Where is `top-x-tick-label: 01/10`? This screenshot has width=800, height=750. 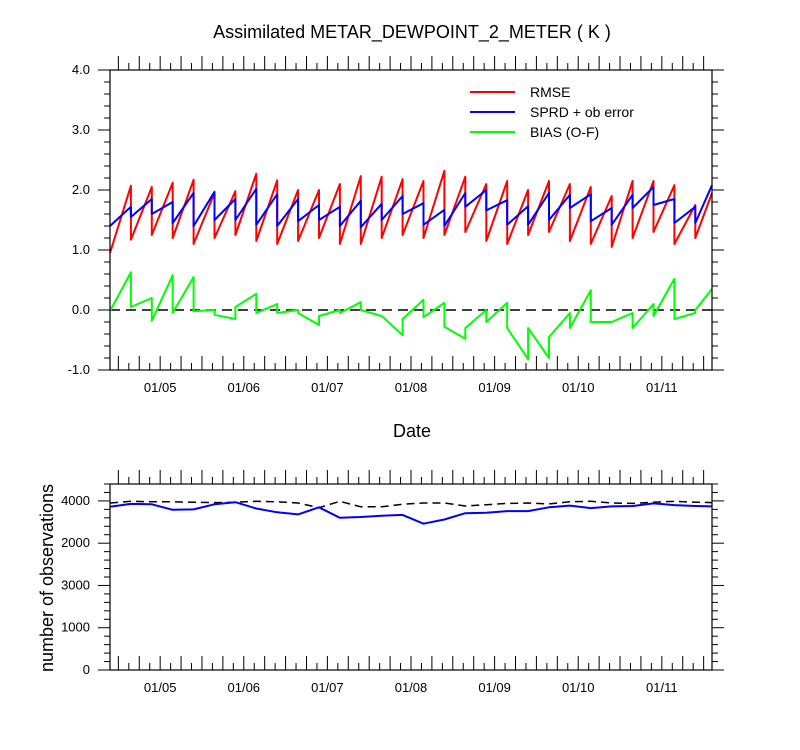
top-x-tick-label: 01/10 is located at coordinates (578, 387).